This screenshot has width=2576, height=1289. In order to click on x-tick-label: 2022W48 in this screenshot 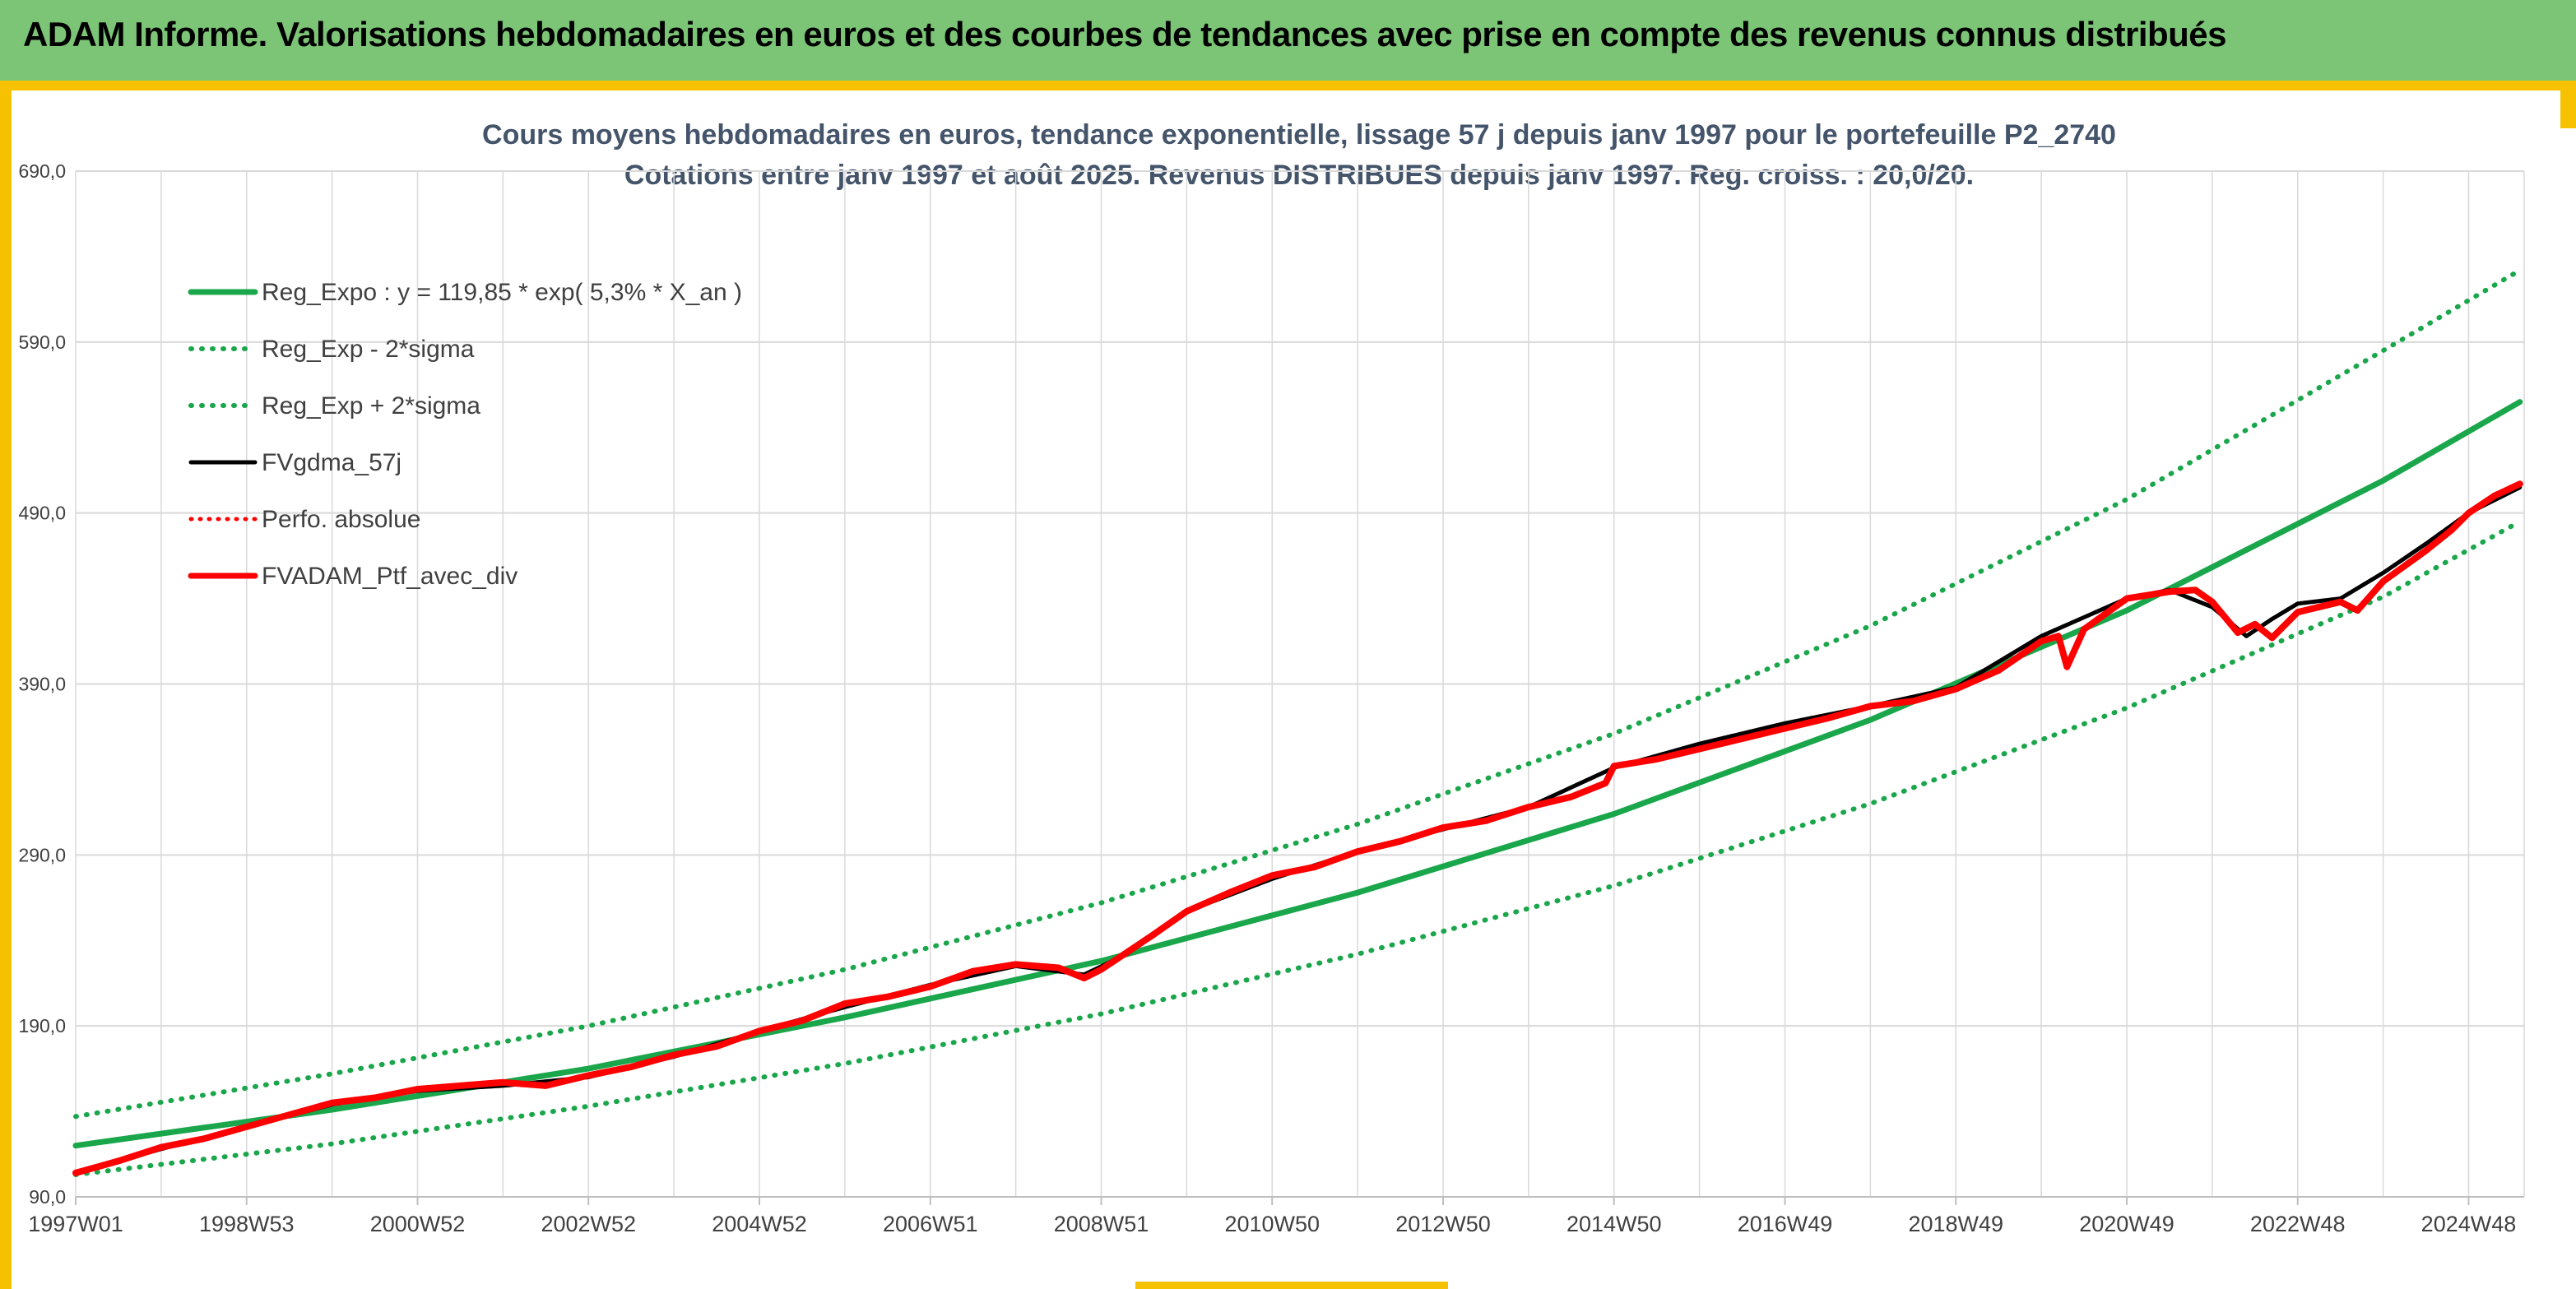, I will do `click(2298, 1224)`.